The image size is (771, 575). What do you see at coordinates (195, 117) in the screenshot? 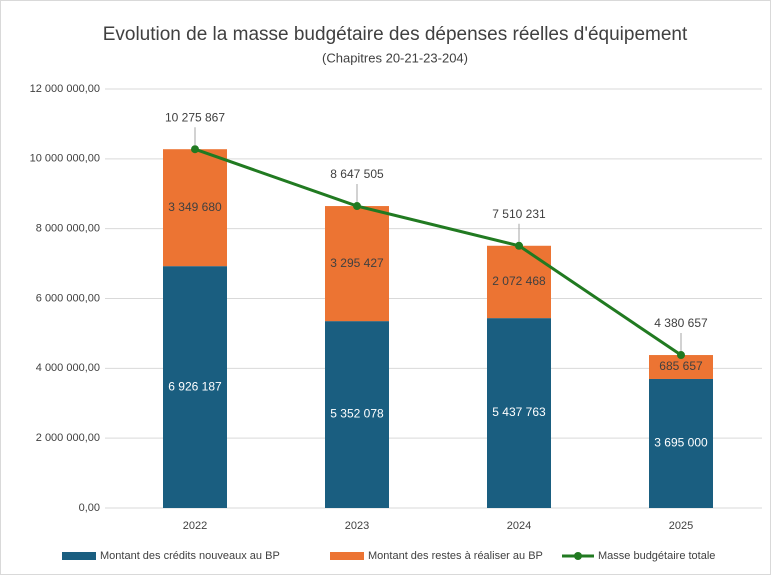
I see `data-label: 10 275 867` at bounding box center [195, 117].